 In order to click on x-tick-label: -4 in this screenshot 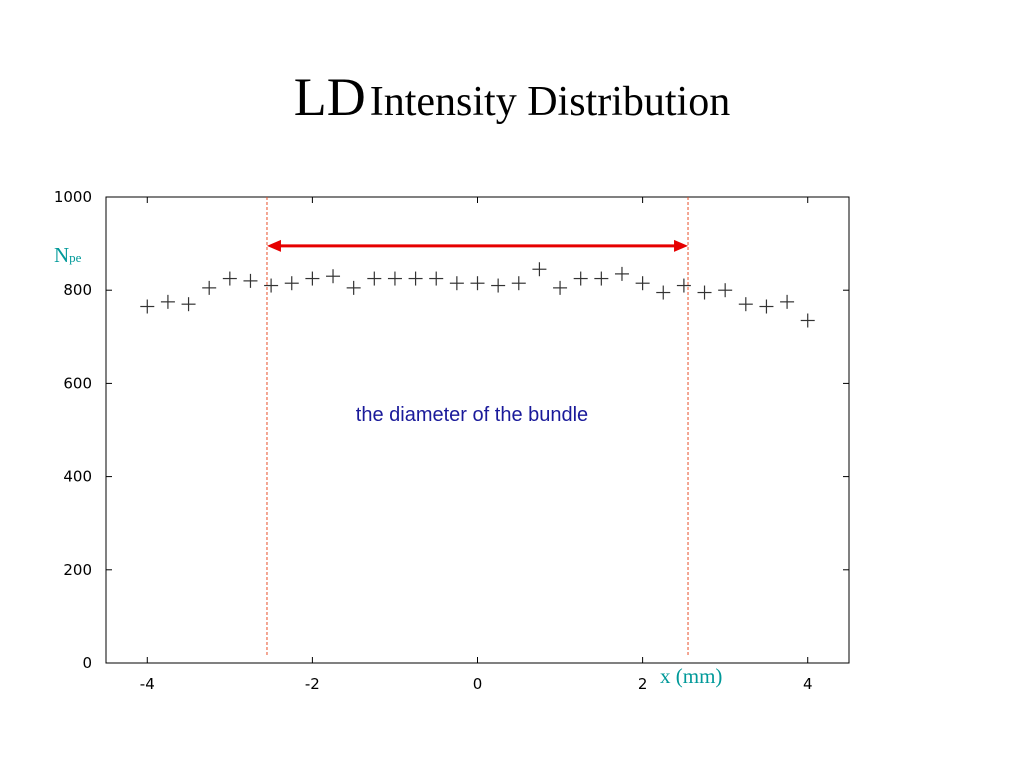, I will do `click(147, 684)`.